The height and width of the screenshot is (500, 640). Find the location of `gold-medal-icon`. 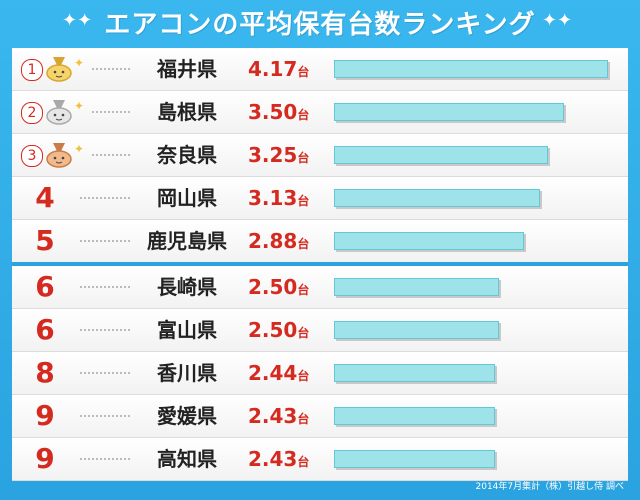

gold-medal-icon is located at coordinates (59, 69).